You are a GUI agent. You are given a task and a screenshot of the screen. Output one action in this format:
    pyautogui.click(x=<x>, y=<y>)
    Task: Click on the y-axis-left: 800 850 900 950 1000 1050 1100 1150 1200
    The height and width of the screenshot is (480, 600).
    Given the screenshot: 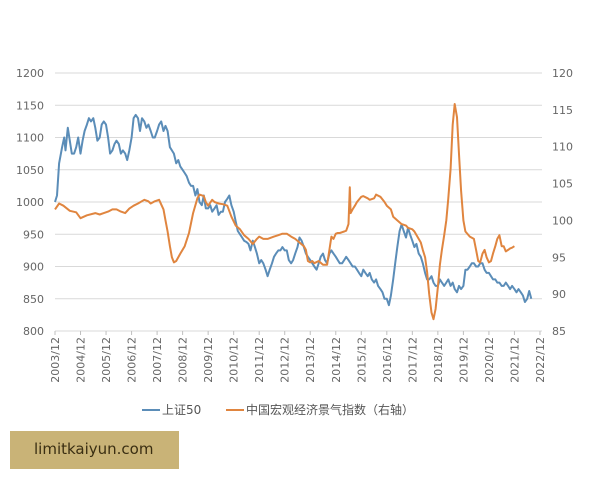 What is the action you would take?
    pyautogui.click(x=30, y=202)
    